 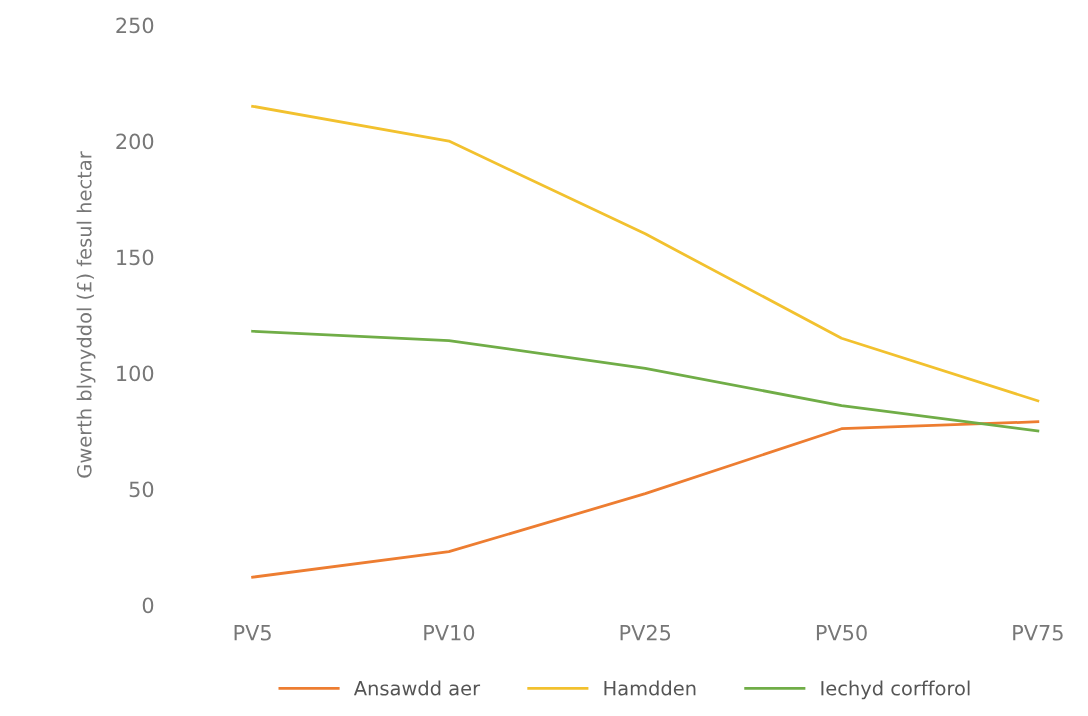 What do you see at coordinates (135, 373) in the screenshot?
I see `y-tick-label: 100` at bounding box center [135, 373].